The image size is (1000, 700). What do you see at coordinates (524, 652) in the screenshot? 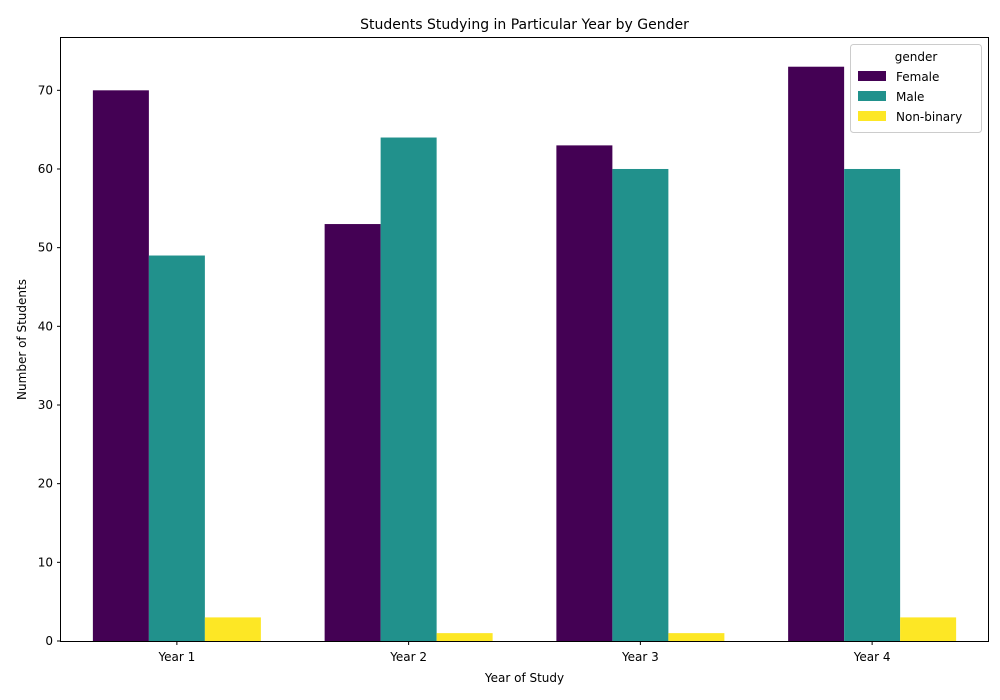
I see `x-axis-ticks: Year 1 Year 2 Year 3 Year 4` at bounding box center [524, 652].